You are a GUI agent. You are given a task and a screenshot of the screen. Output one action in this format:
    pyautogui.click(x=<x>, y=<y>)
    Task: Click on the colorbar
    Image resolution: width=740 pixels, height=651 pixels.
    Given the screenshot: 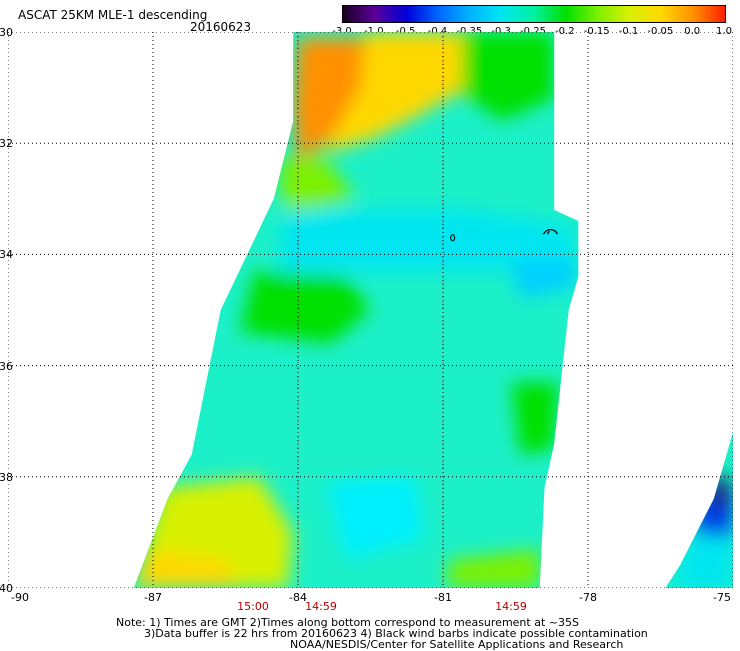 What is the action you would take?
    pyautogui.click(x=534, y=14)
    